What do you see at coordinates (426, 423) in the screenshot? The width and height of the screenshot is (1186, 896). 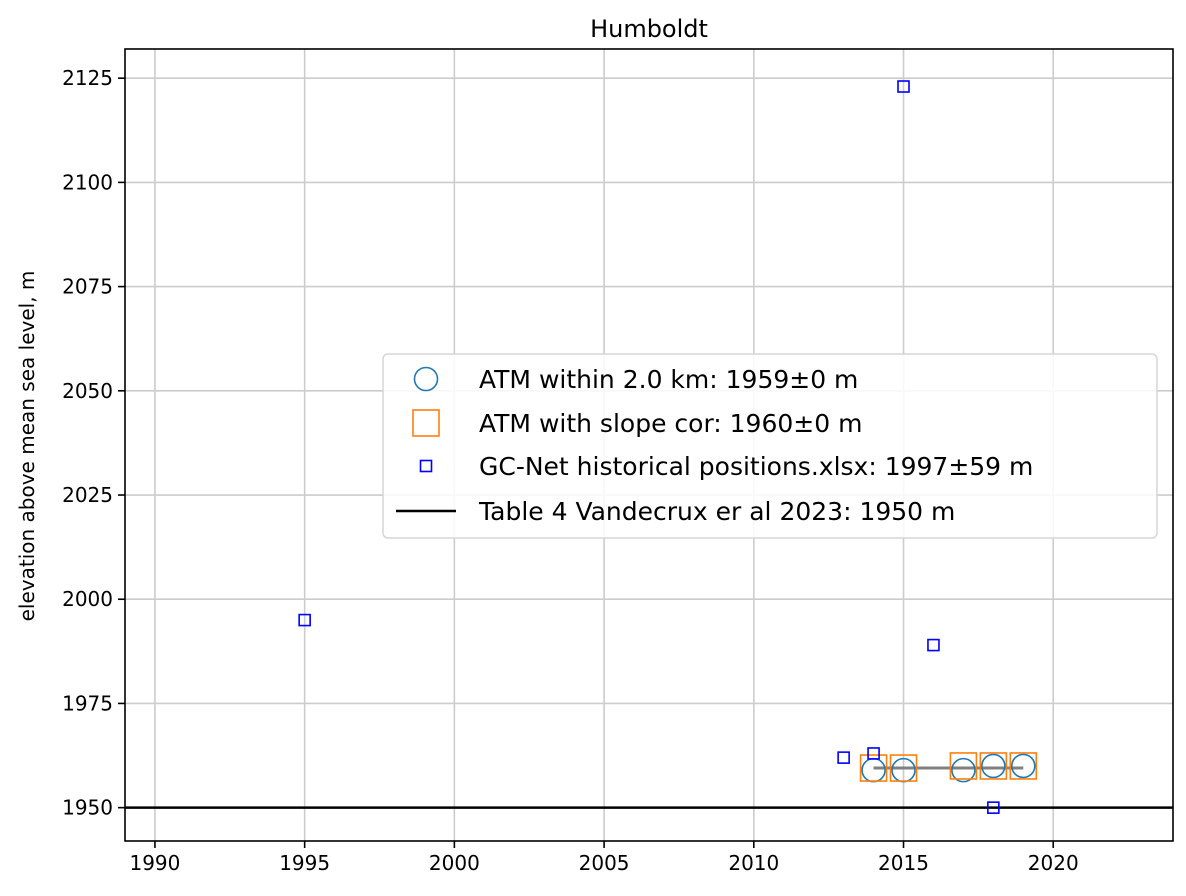 I see `legend-marker-square` at bounding box center [426, 423].